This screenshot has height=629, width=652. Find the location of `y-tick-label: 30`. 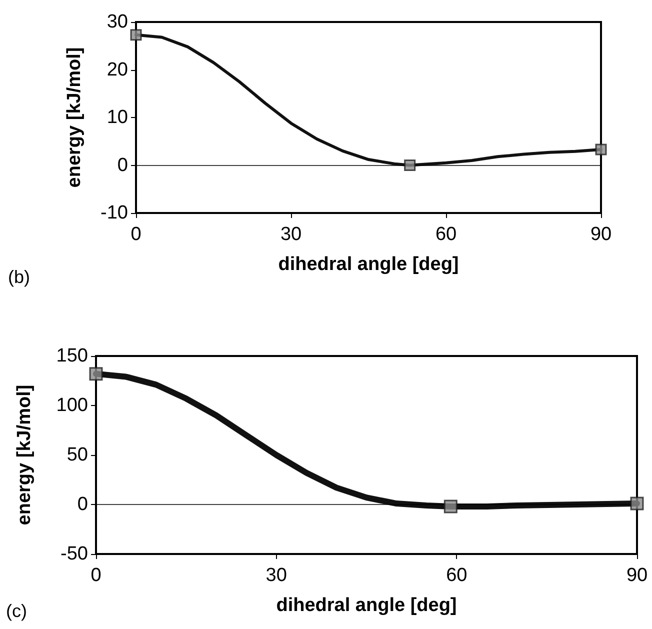

y-tick-label: 30 is located at coordinates (117, 22).